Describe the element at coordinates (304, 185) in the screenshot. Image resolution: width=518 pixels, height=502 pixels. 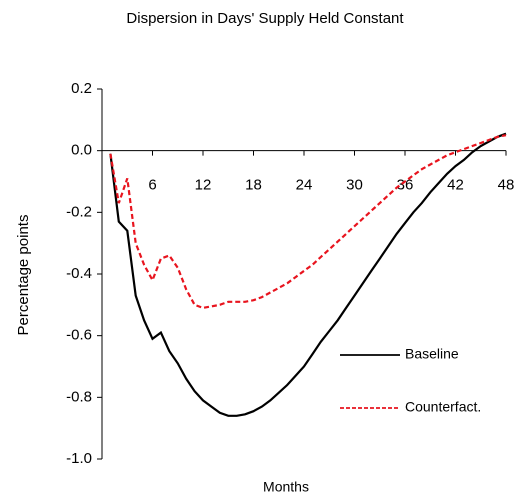
I see `x-tick-label: 24` at that location.